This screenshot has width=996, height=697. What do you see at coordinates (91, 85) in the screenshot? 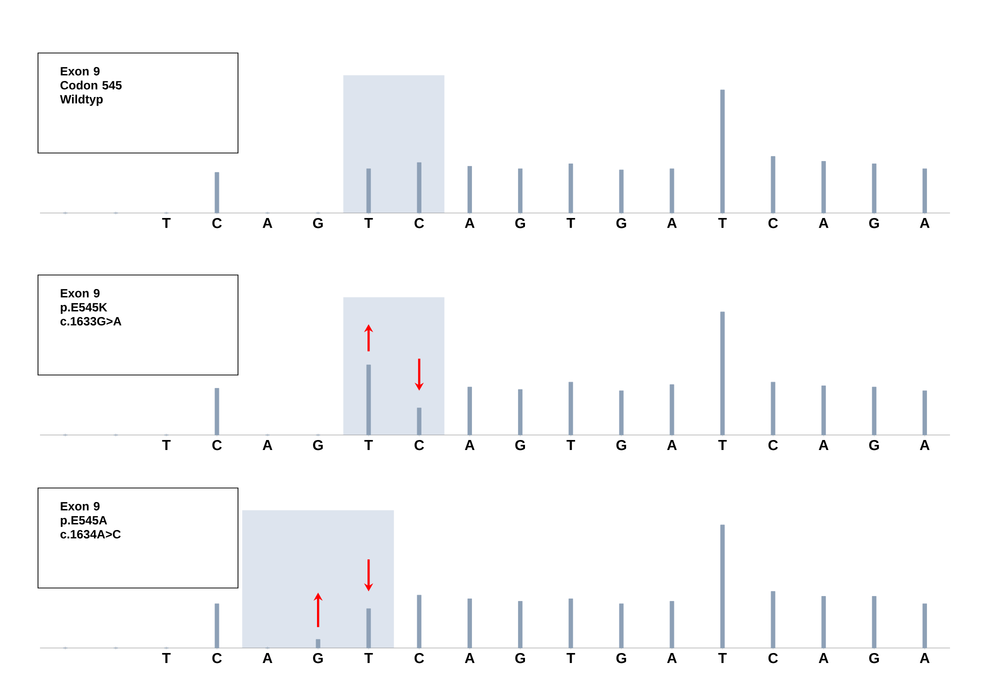
I see `text: Codon 545` at bounding box center [91, 85].